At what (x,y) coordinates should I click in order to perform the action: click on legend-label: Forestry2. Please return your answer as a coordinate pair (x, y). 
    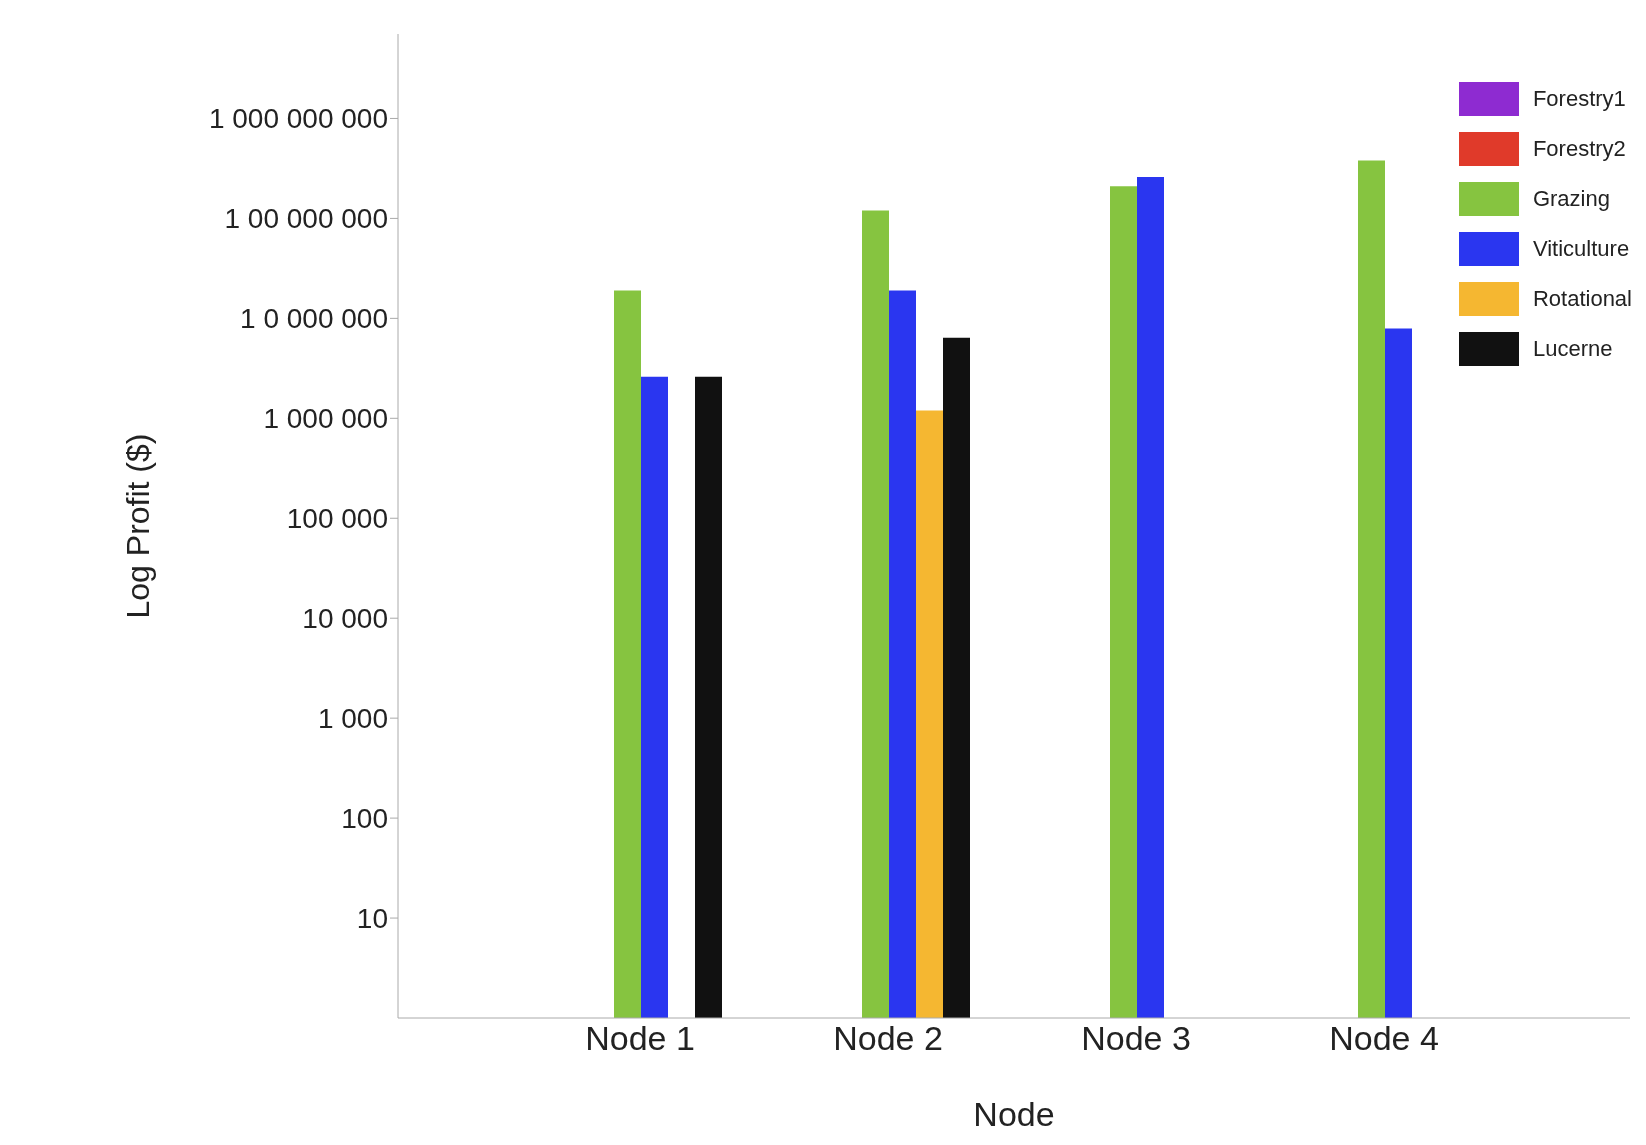
    Looking at the image, I should click on (1579, 149).